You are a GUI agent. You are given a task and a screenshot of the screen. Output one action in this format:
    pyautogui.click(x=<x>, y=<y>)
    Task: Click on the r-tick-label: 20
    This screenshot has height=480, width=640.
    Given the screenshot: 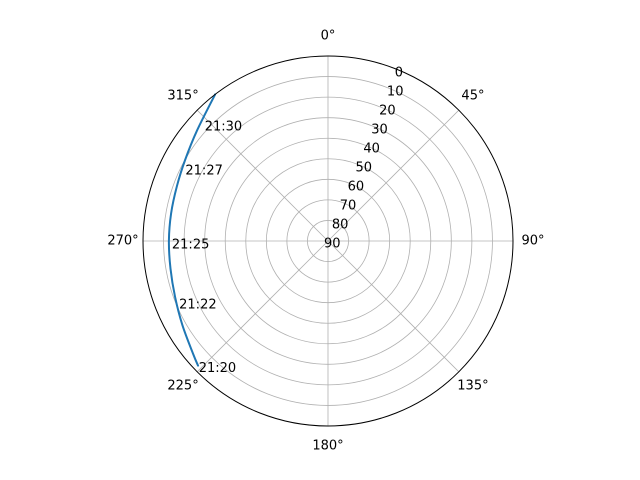 What is the action you would take?
    pyautogui.click(x=387, y=111)
    